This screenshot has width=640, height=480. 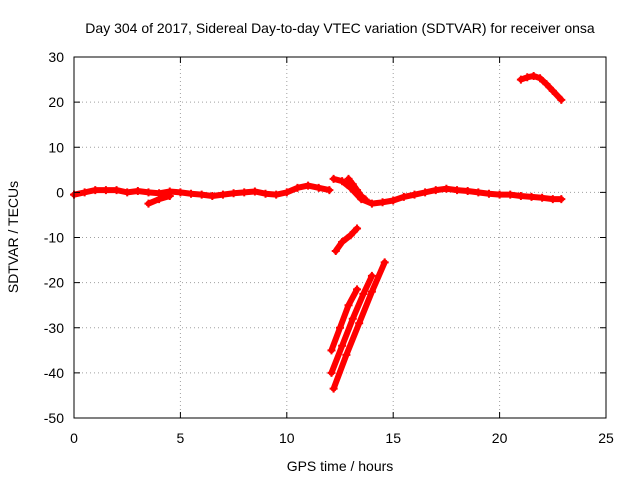 What do you see at coordinates (54, 283) in the screenshot?
I see `y-tick-label: -20` at bounding box center [54, 283].